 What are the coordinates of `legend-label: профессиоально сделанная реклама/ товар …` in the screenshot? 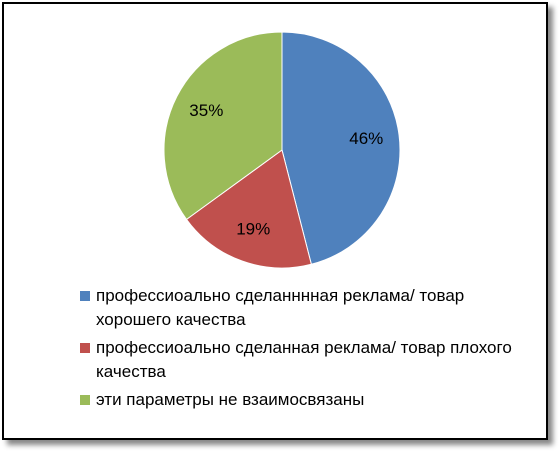 It's located at (304, 359).